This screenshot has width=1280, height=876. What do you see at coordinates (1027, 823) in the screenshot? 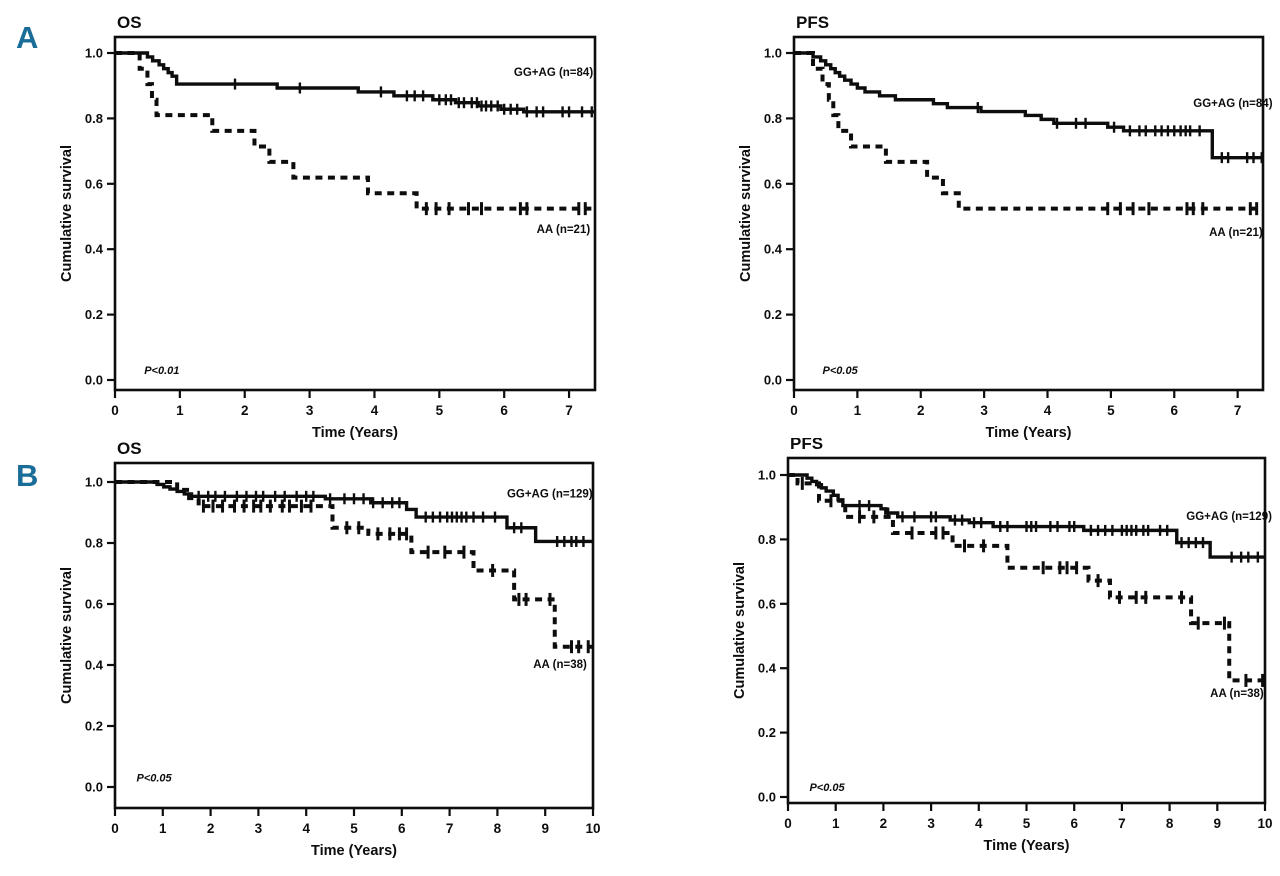
I see `b-pfs-xtick-label: 5` at bounding box center [1027, 823].